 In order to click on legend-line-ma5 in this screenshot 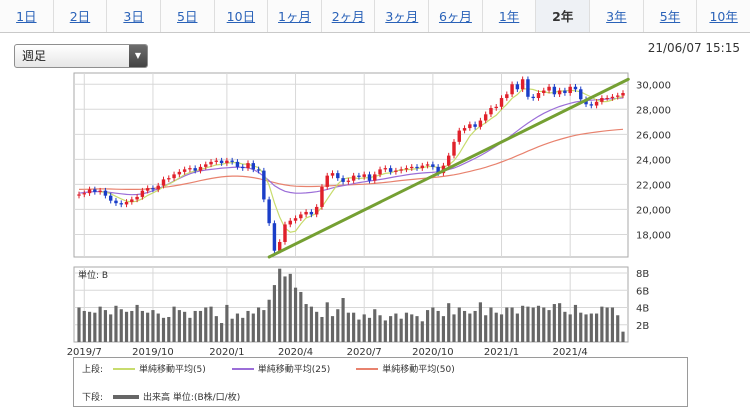, I will do `click(124, 368)`.